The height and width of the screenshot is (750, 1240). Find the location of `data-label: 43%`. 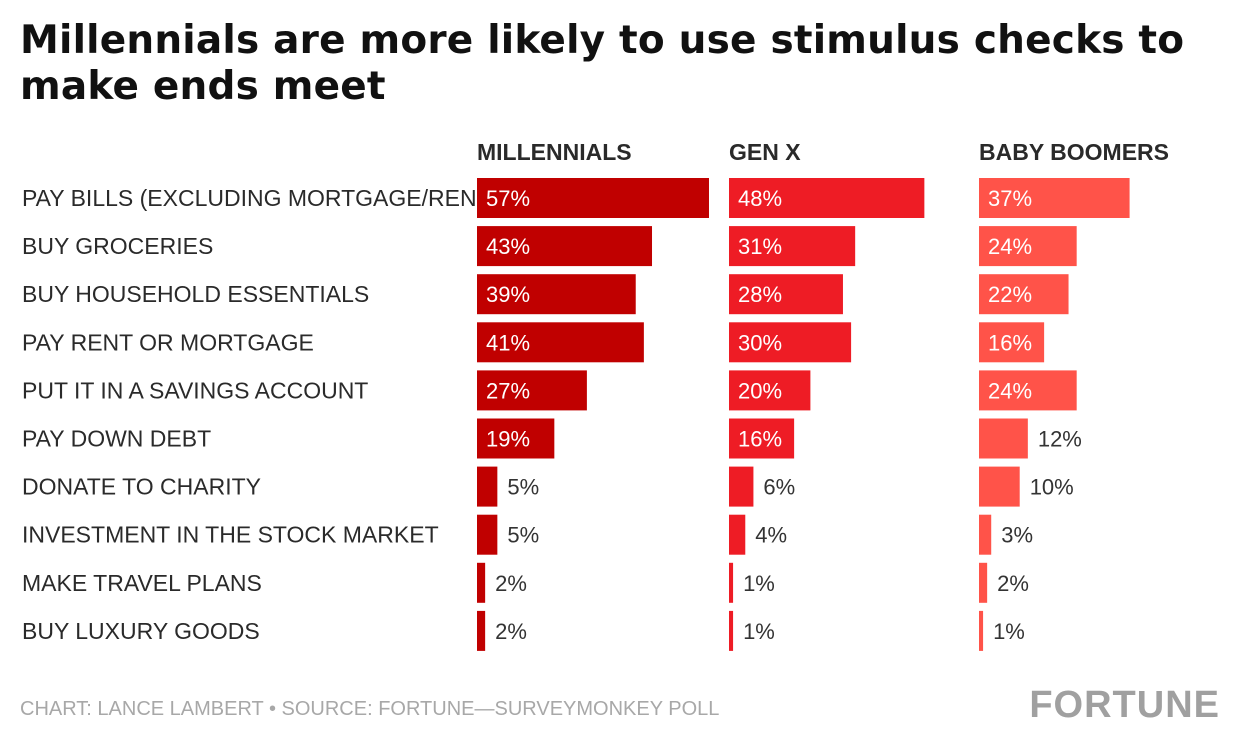

data-label: 43% is located at coordinates (508, 246).